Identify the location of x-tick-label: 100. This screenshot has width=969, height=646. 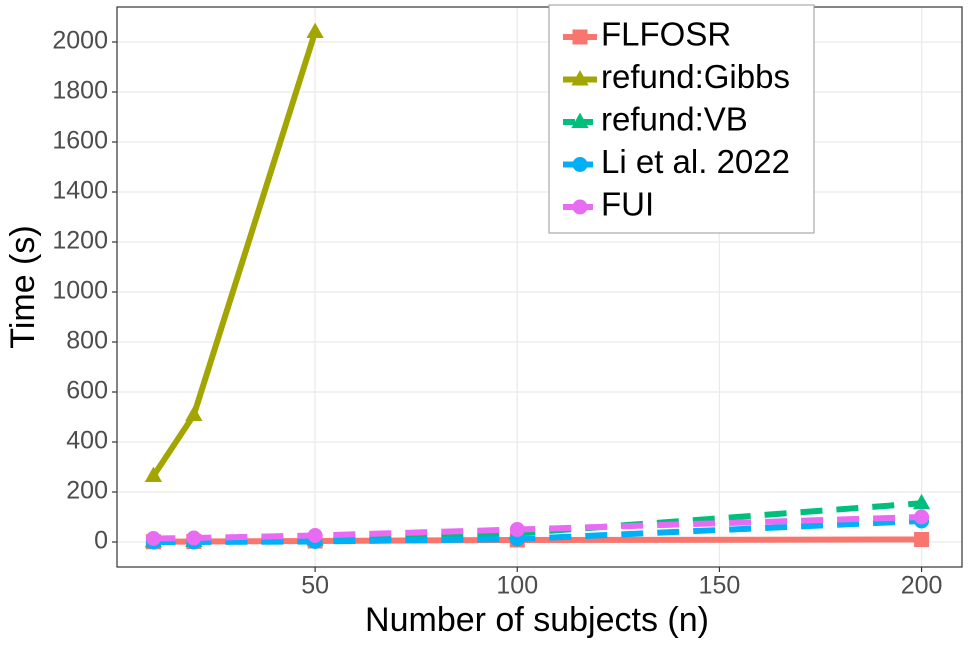
(517, 586).